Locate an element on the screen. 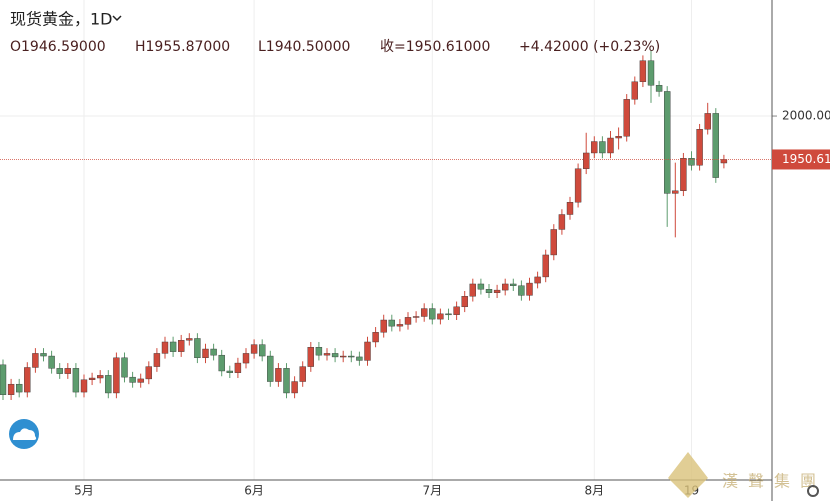  x-tick-label: 8月 is located at coordinates (594, 491).